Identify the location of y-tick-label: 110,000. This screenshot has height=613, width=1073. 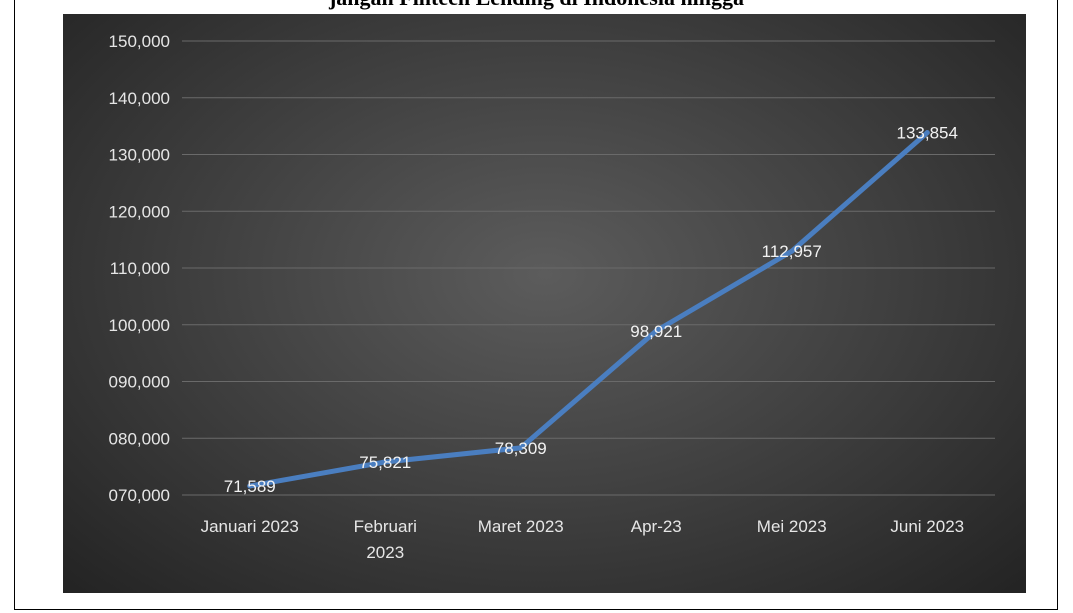
(140, 268).